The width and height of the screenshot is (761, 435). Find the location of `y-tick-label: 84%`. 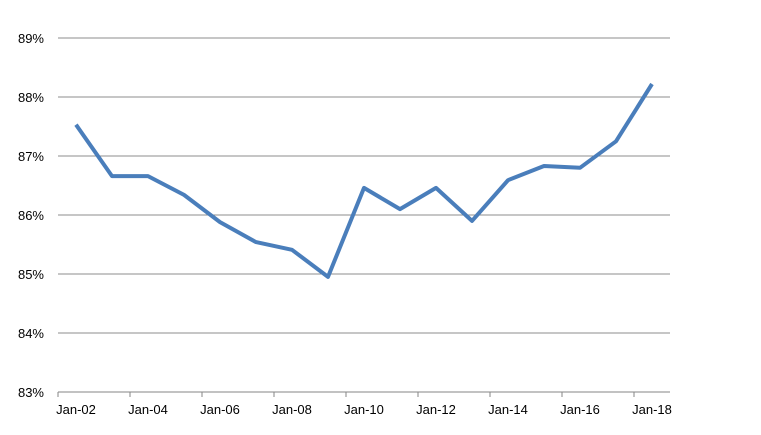

y-tick-label: 84% is located at coordinates (31, 333).